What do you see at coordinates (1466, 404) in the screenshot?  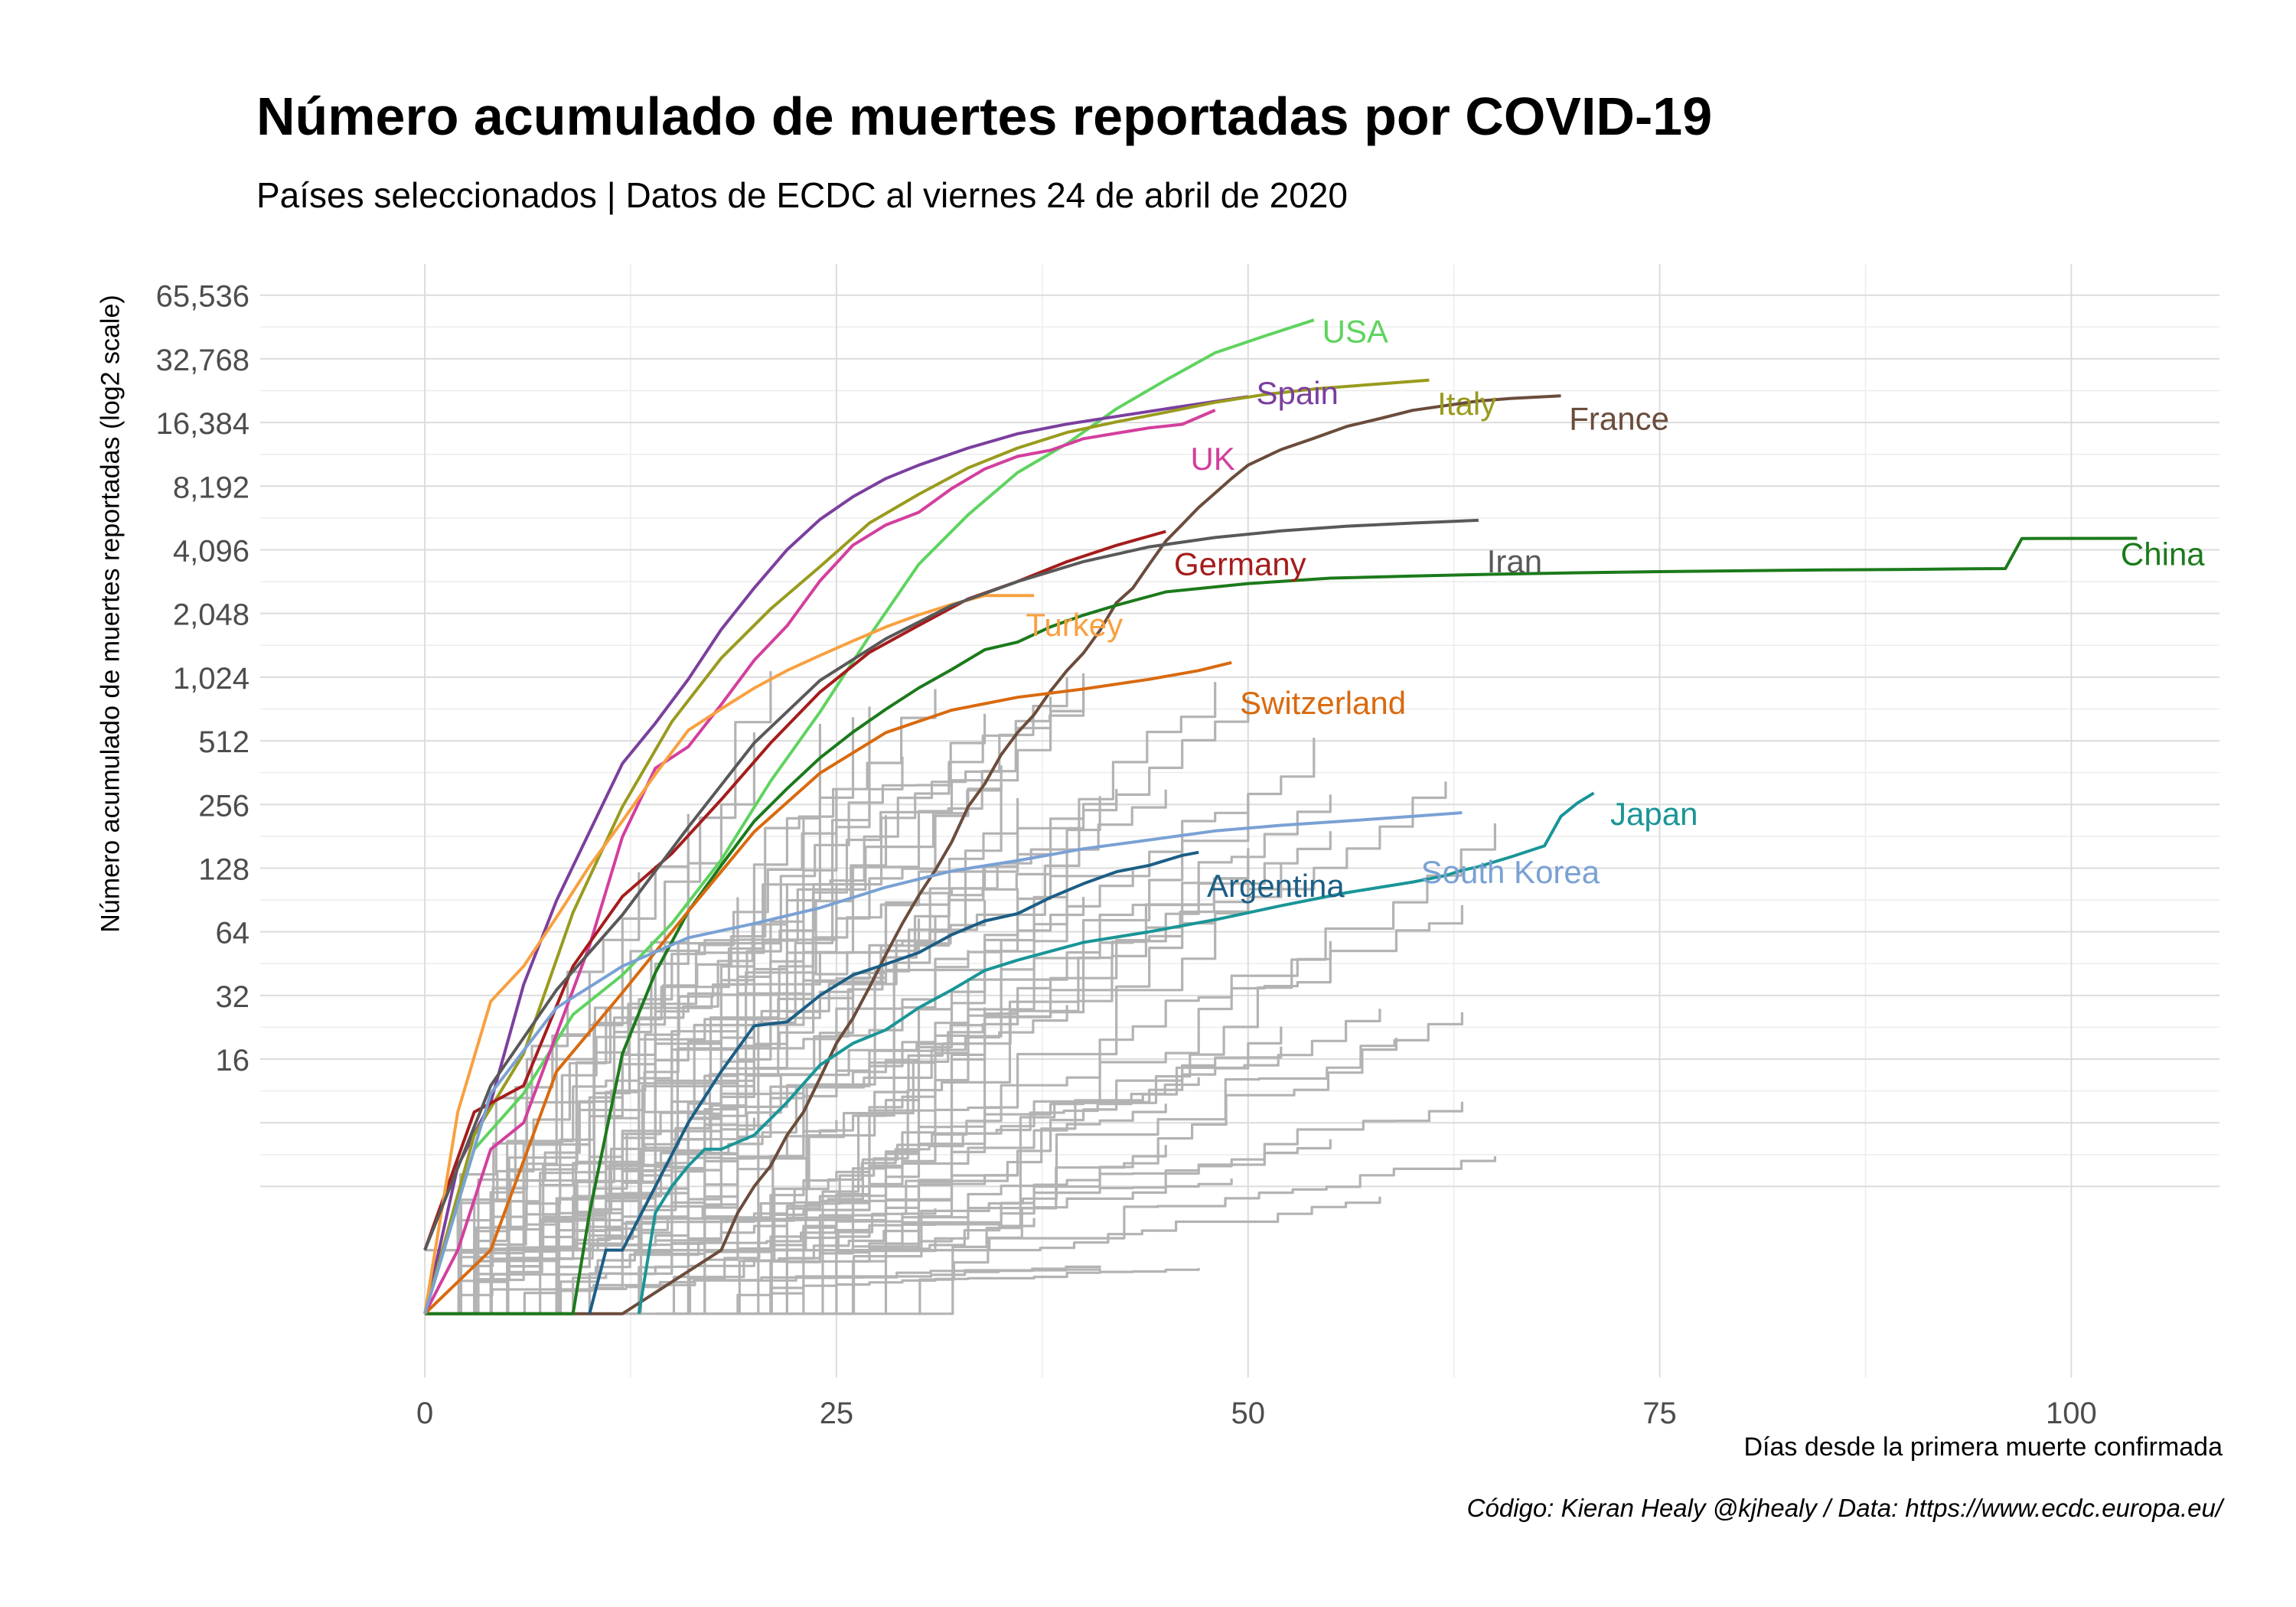 I see `series-label-italy: Italy` at bounding box center [1466, 404].